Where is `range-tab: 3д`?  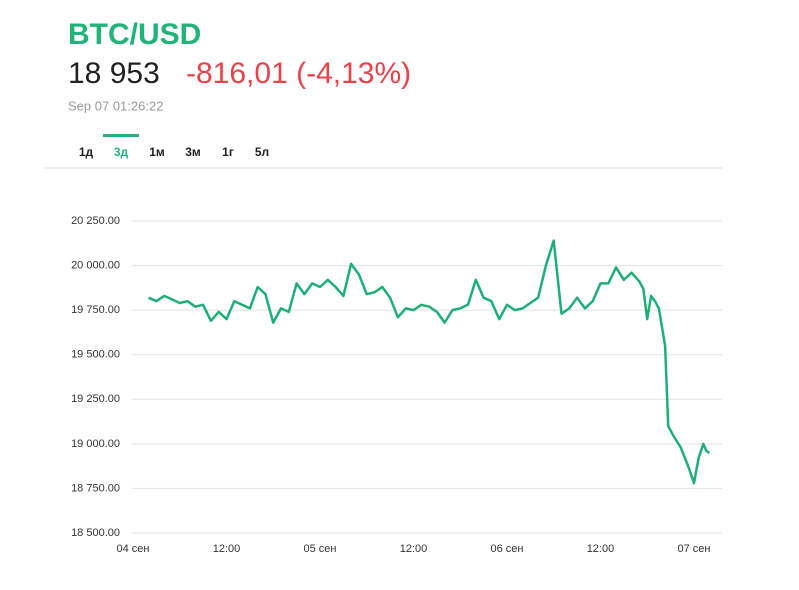
range-tab: 3д is located at coordinates (121, 152).